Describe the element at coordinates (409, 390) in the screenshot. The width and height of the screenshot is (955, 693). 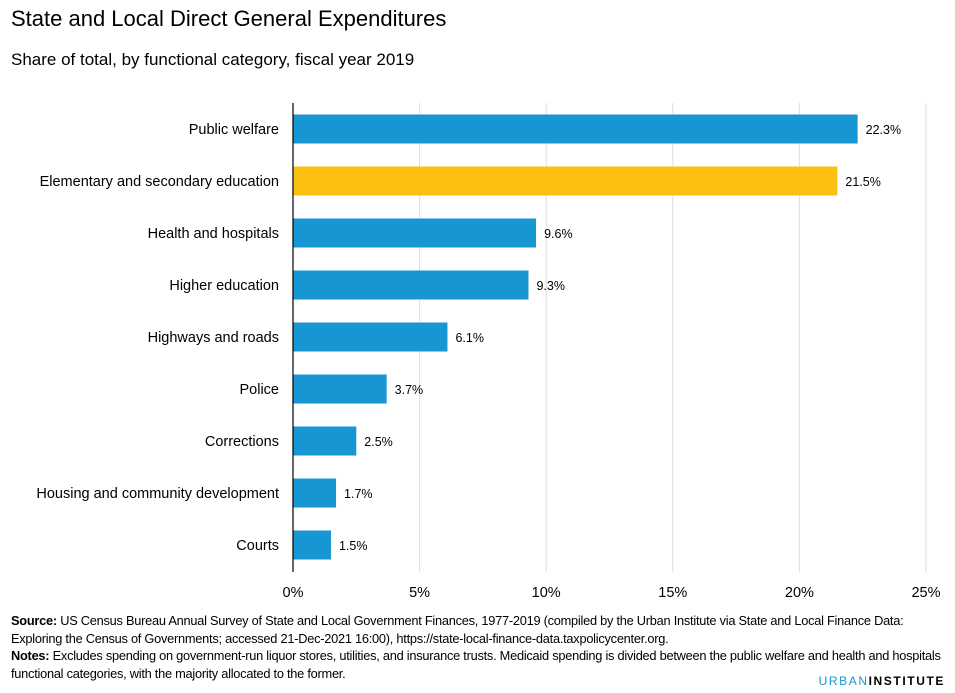
I see `value-label: 3.7%` at that location.